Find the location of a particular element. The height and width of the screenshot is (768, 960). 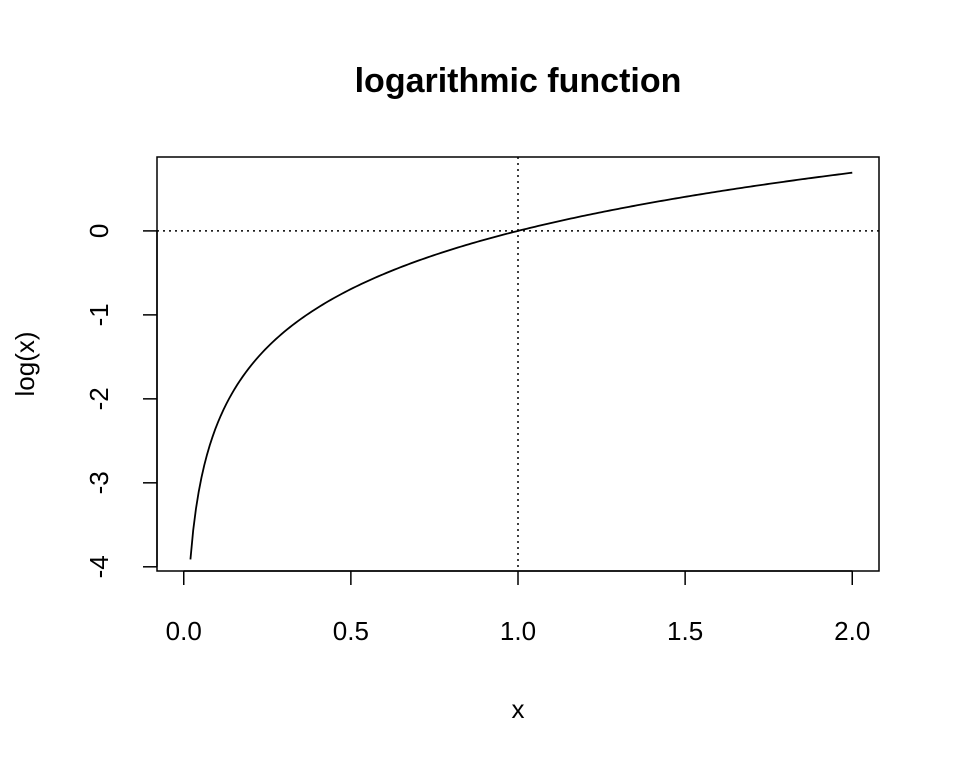

x-axis: 0.0 0.5 1.0 1.5 2.0 is located at coordinates (518, 608).